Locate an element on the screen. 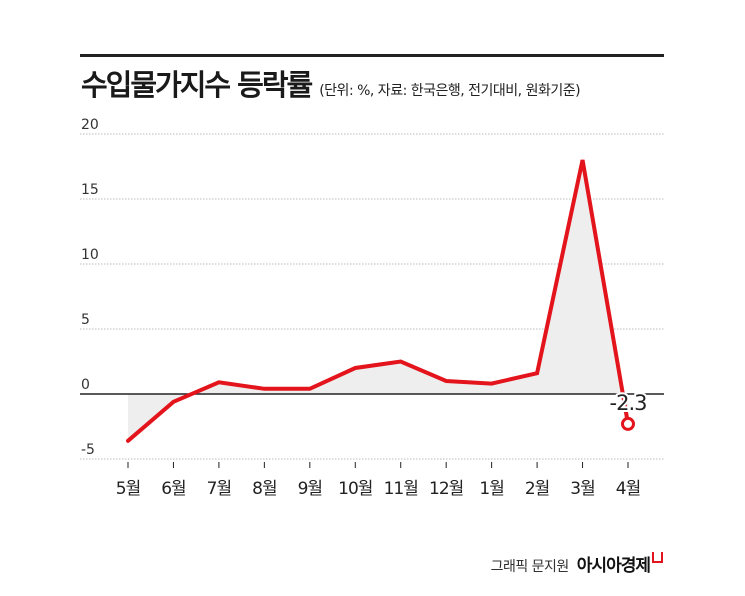 This screenshot has height=596, width=745. x-tick-label: 6월 is located at coordinates (173, 489).